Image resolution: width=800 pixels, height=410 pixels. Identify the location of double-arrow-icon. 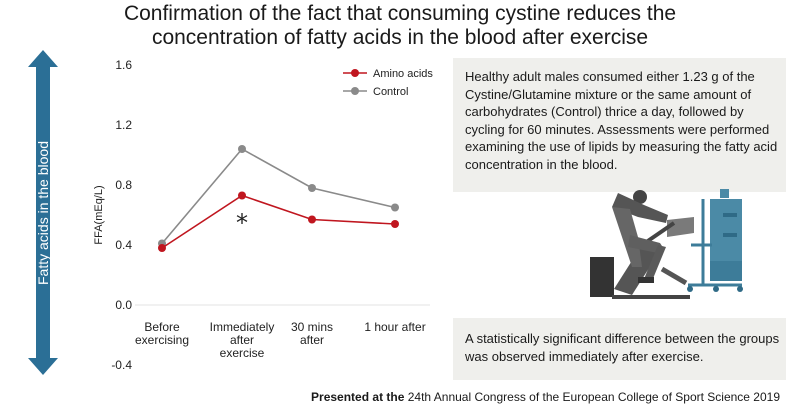
(43, 212).